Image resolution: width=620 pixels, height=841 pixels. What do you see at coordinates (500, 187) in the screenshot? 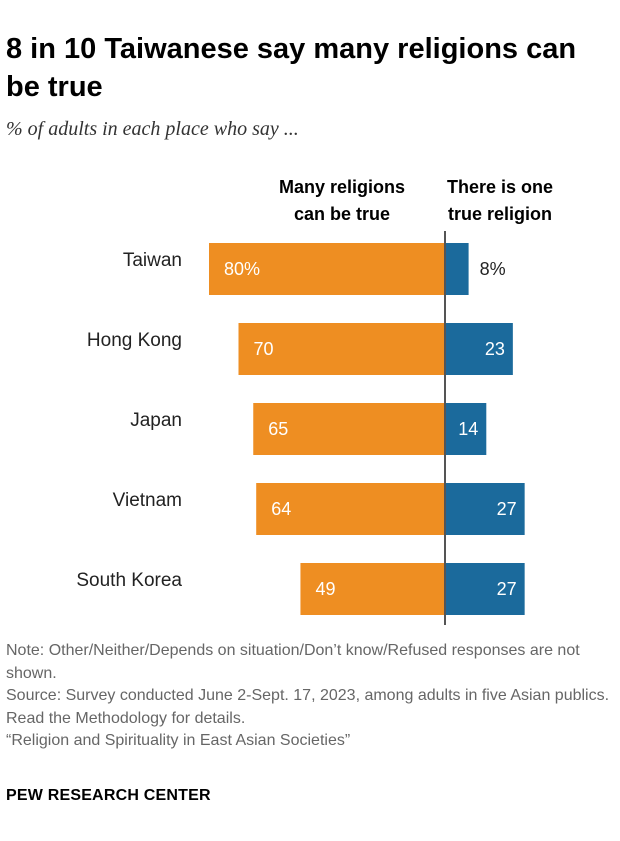
I see `right-column-header-line-1: There is one` at bounding box center [500, 187].